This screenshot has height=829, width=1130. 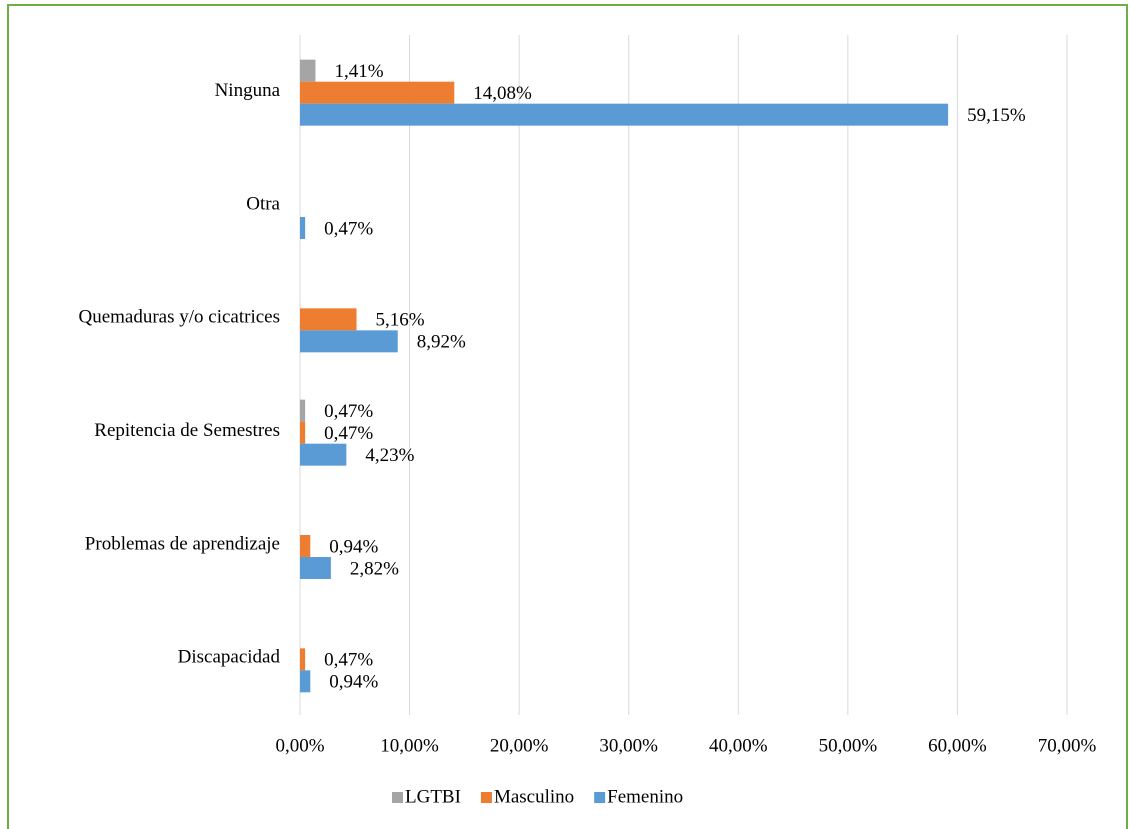 I want to click on x-tick-label: 30,00%, so click(x=628, y=745).